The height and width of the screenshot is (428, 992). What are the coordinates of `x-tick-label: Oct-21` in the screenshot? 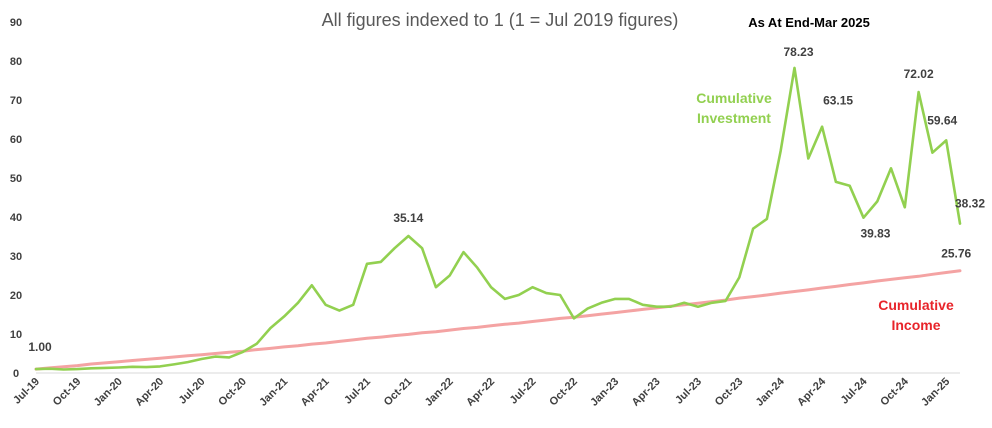 It's located at (398, 392).